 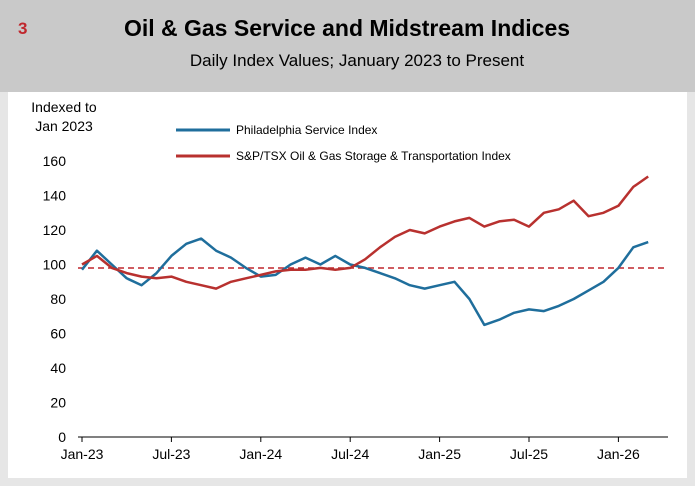 What do you see at coordinates (55, 230) in the screenshot?
I see `y-tick-label: 120` at bounding box center [55, 230].